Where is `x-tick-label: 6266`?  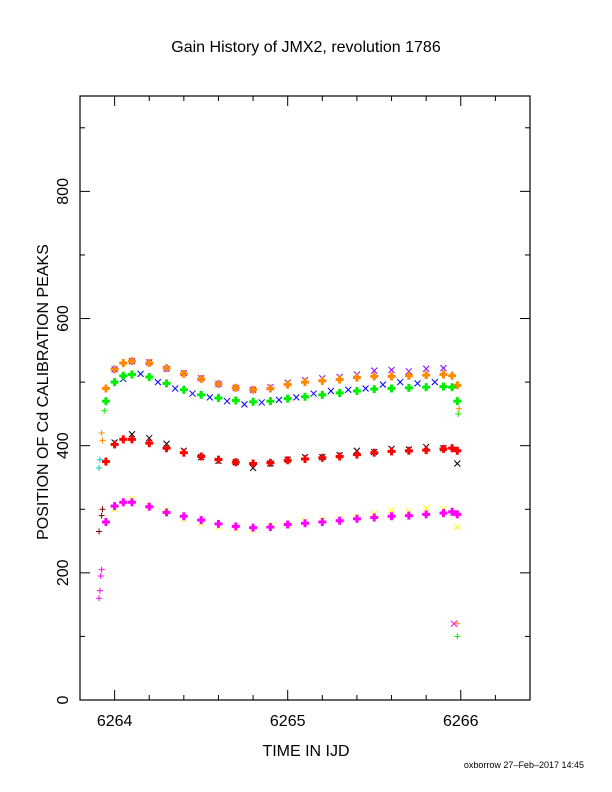 x-tick-label: 6266 is located at coordinates (461, 721).